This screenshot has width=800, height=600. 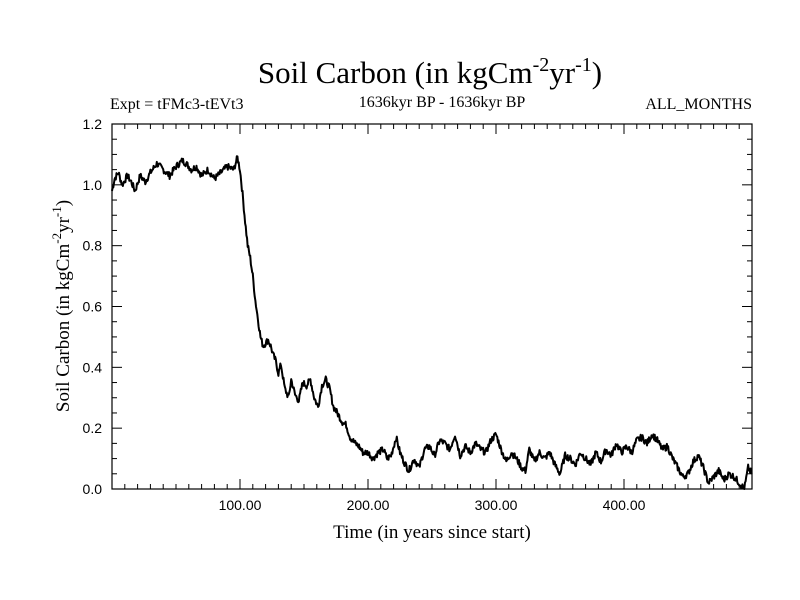 I want to click on title-exp2: -1, so click(x=583, y=65).